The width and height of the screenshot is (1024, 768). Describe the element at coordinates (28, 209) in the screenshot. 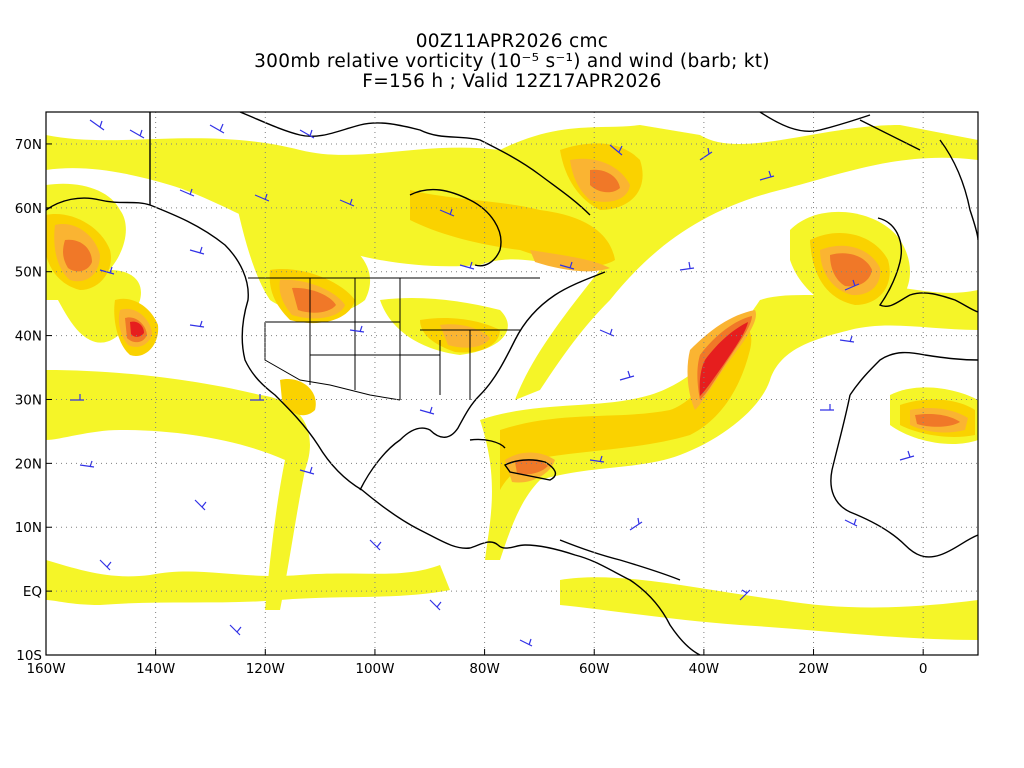

I see `lat-tick-label: 60N` at that location.